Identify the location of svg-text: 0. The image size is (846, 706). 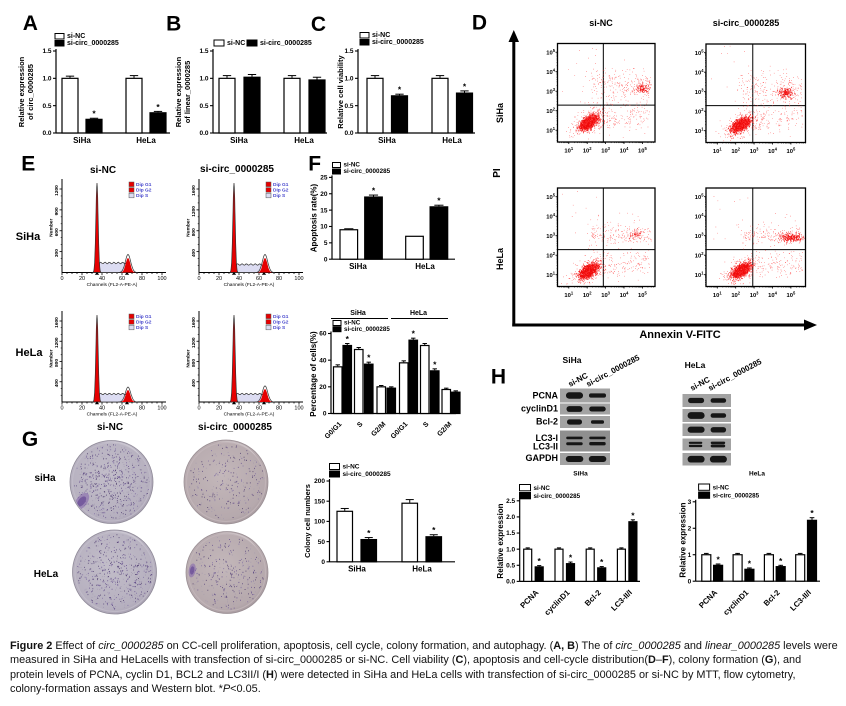
(61, 279).